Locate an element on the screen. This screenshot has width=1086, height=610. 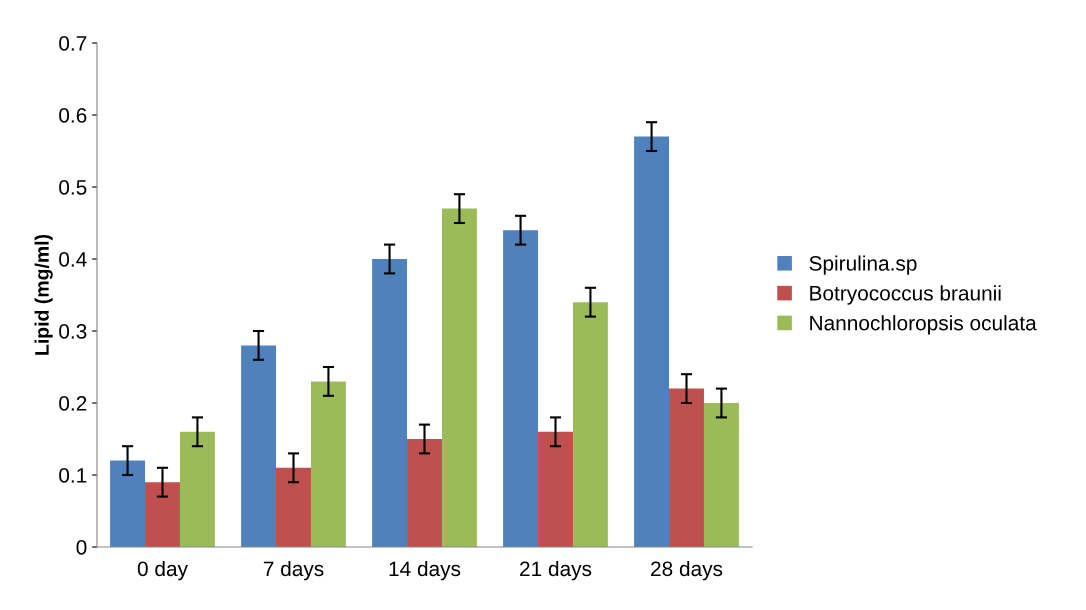
y-tick-label: 0.2 is located at coordinates (73, 403).